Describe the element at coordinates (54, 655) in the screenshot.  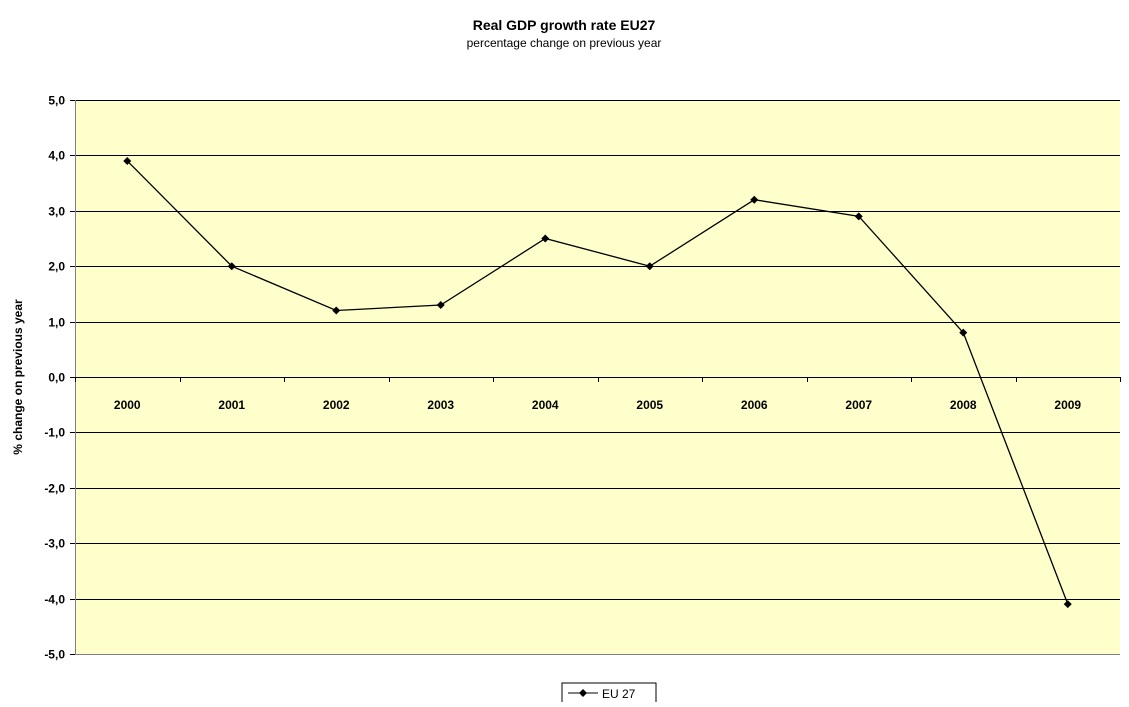
I see `y-tick-label: -5,0` at that location.